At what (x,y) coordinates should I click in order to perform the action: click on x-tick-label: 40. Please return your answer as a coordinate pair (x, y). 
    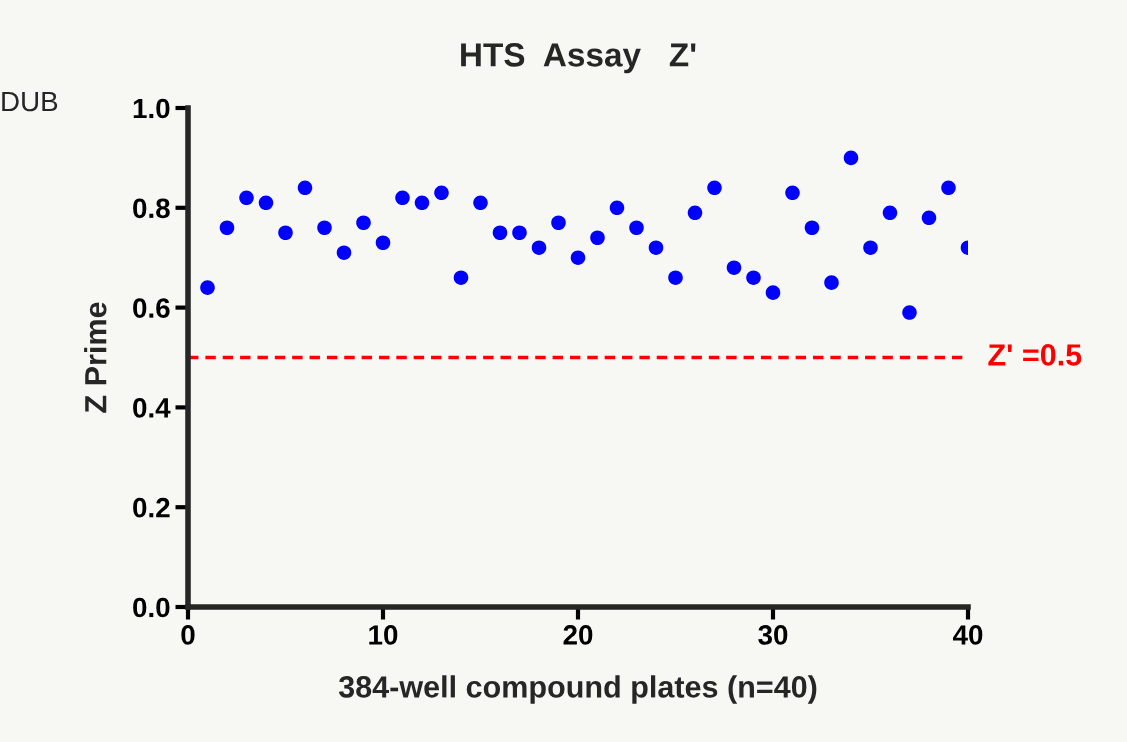
    Looking at the image, I should click on (967, 635).